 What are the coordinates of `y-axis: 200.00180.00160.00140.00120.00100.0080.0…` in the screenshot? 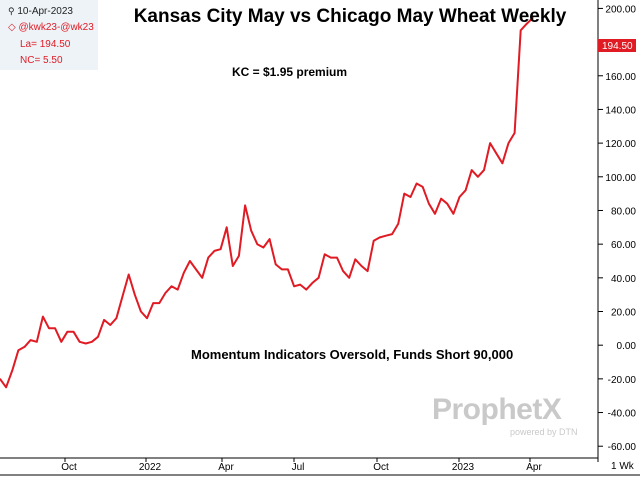 It's located at (617, 231).